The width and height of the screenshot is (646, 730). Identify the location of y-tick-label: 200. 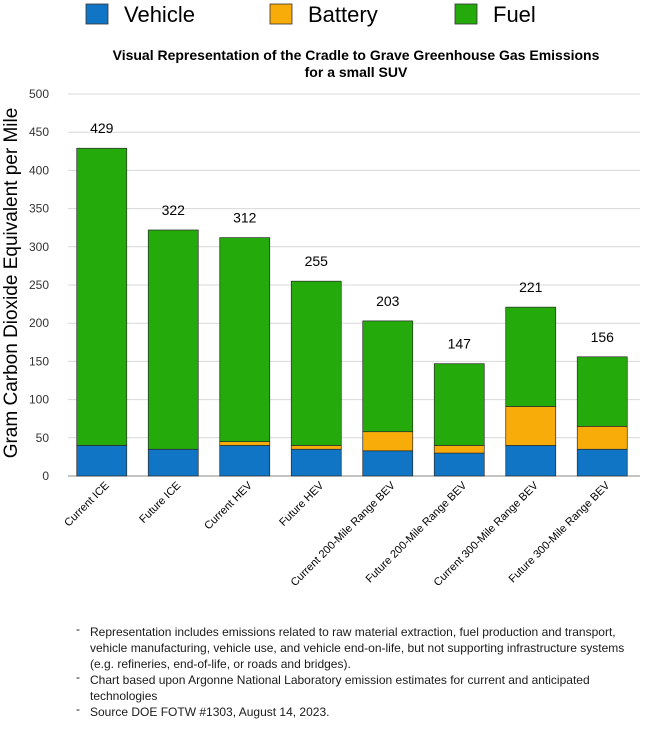
(39, 323).